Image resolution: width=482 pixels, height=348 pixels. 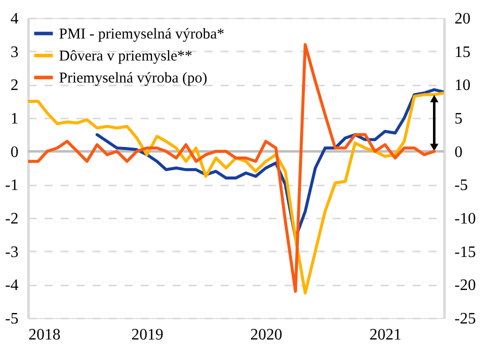 What do you see at coordinates (44, 335) in the screenshot?
I see `x-tick-label: 2018` at bounding box center [44, 335].